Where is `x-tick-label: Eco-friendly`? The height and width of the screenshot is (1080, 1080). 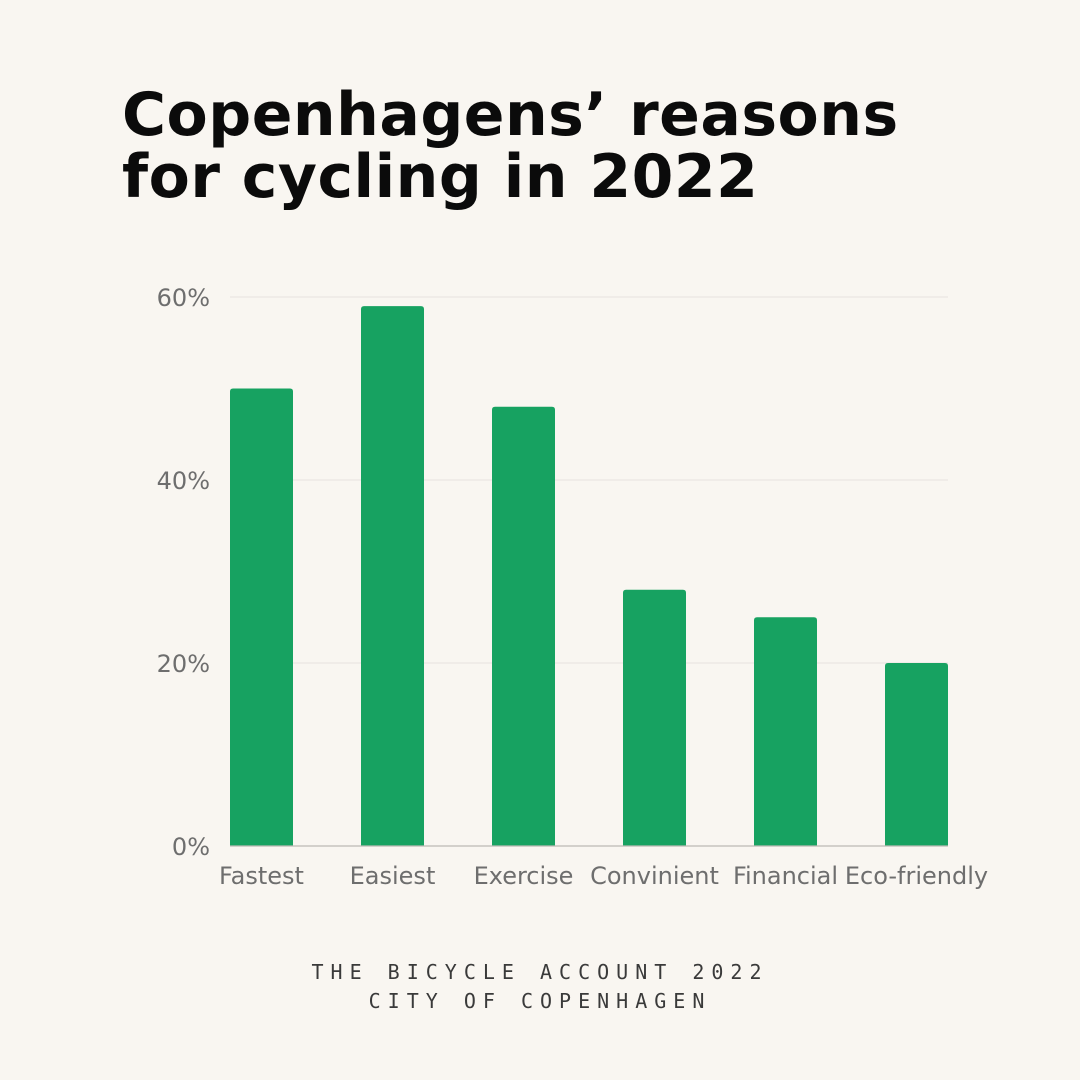 x-tick-label: Eco-friendly is located at coordinates (916, 876).